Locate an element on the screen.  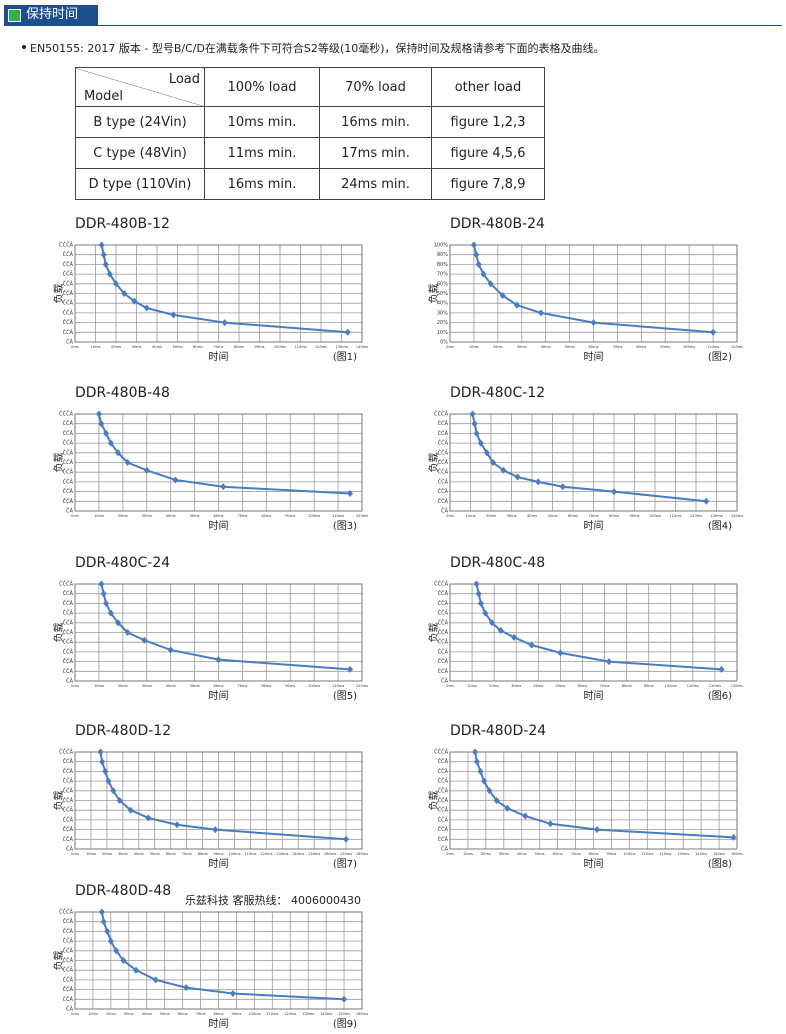
figure-label: (图4) is located at coordinates (720, 526).